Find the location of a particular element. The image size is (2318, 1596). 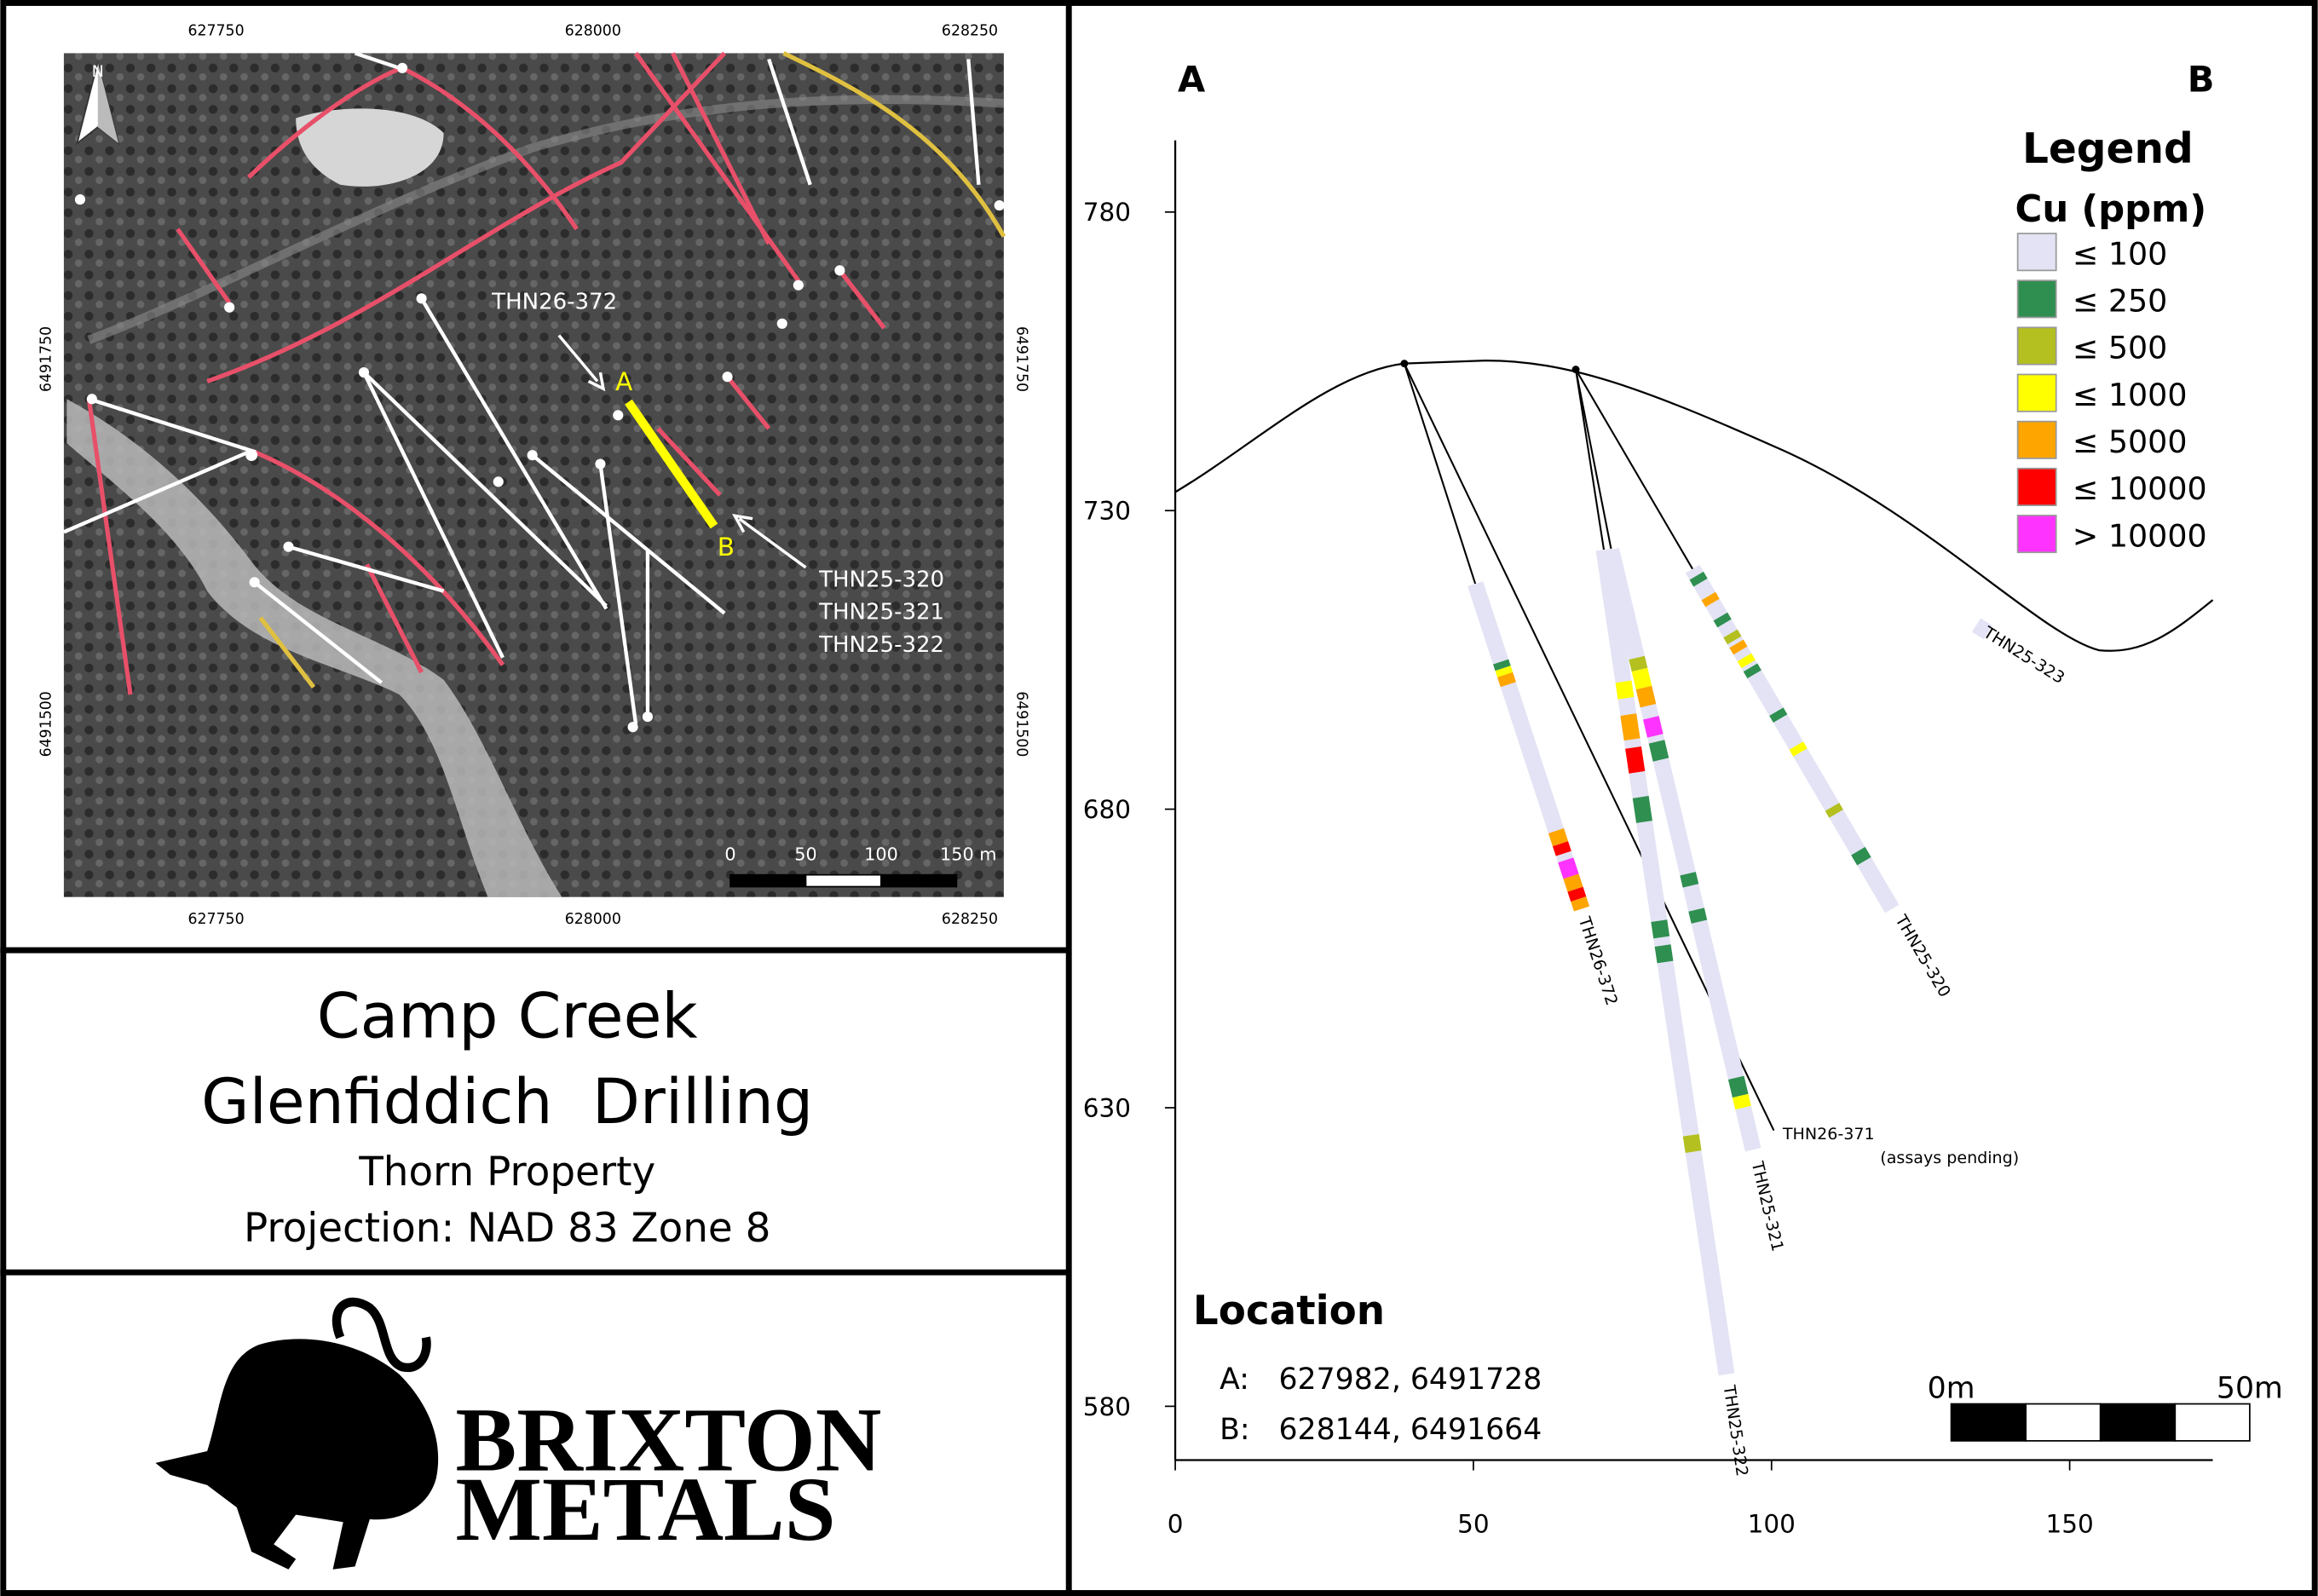

subtitle: Thorn Property is located at coordinates (506, 1172).